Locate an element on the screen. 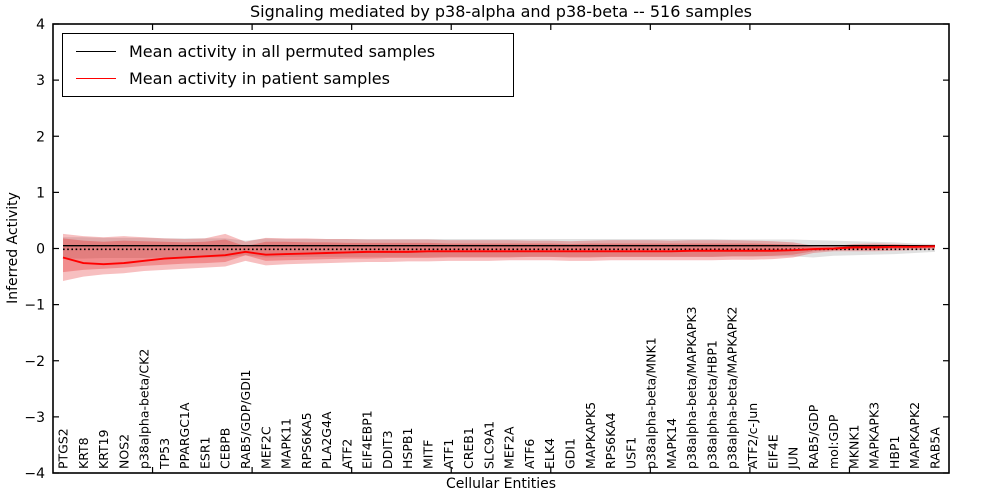 This screenshot has height=500, width=1000. x-tick-label: SLC9A1 is located at coordinates (488, 445).